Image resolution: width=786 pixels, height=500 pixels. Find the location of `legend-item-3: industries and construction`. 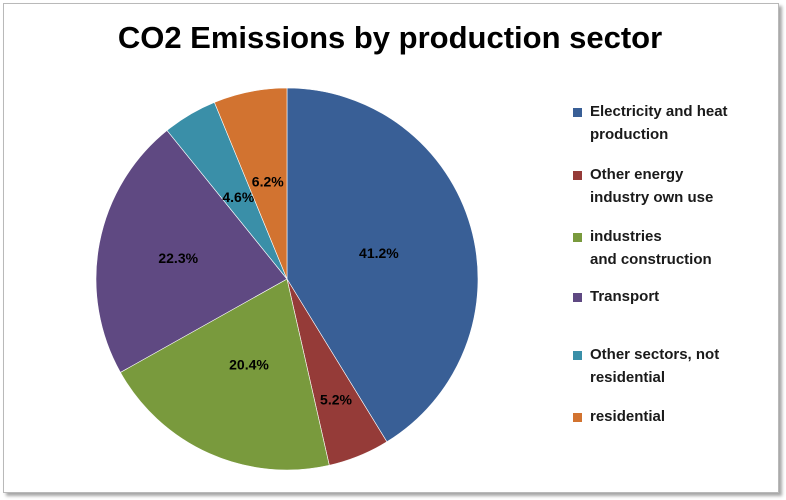

legend-item-3: industries and construction is located at coordinates (669, 248).